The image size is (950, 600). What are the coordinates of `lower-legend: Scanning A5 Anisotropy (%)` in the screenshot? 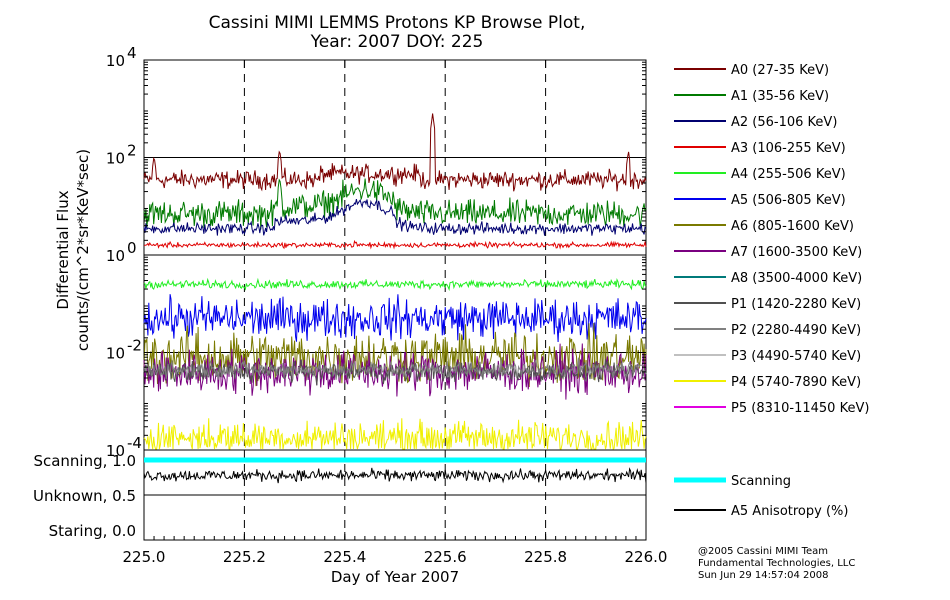 It's located at (761, 496).